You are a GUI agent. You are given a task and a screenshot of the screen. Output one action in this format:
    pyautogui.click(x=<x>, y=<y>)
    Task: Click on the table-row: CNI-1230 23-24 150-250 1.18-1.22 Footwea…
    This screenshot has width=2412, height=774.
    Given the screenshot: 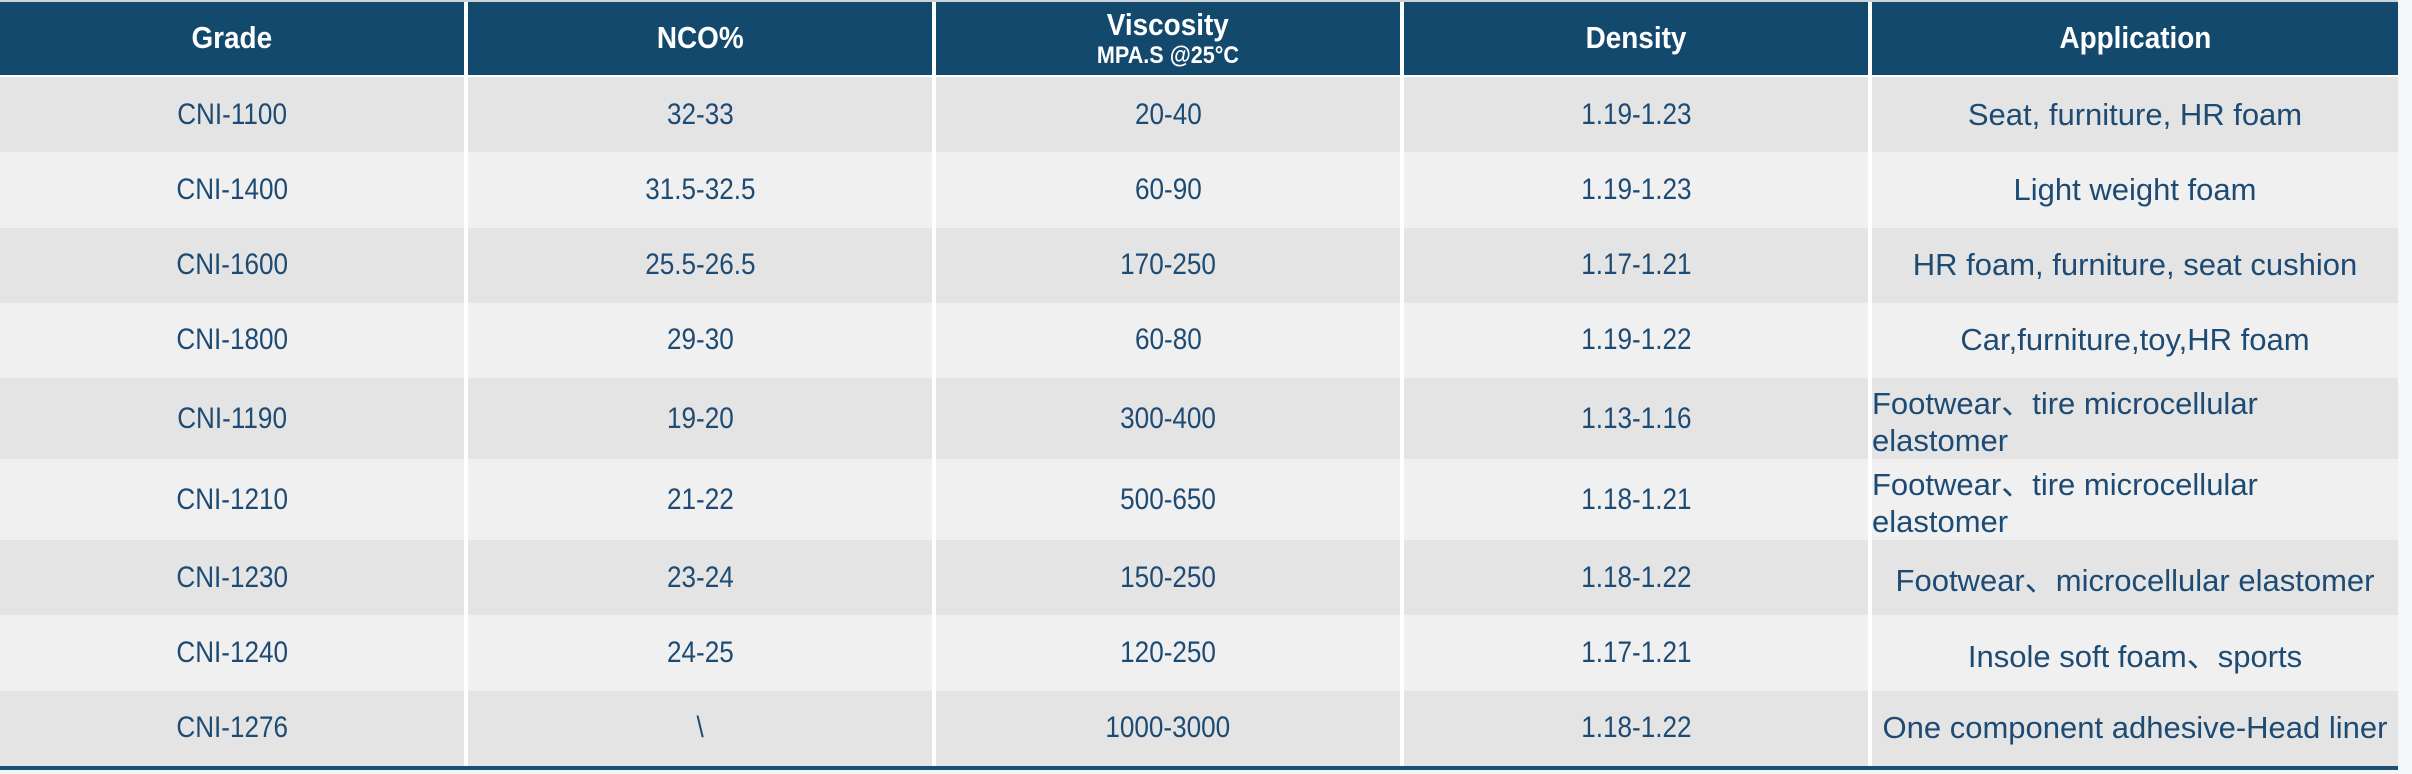 What is the action you would take?
    pyautogui.click(x=1199, y=578)
    